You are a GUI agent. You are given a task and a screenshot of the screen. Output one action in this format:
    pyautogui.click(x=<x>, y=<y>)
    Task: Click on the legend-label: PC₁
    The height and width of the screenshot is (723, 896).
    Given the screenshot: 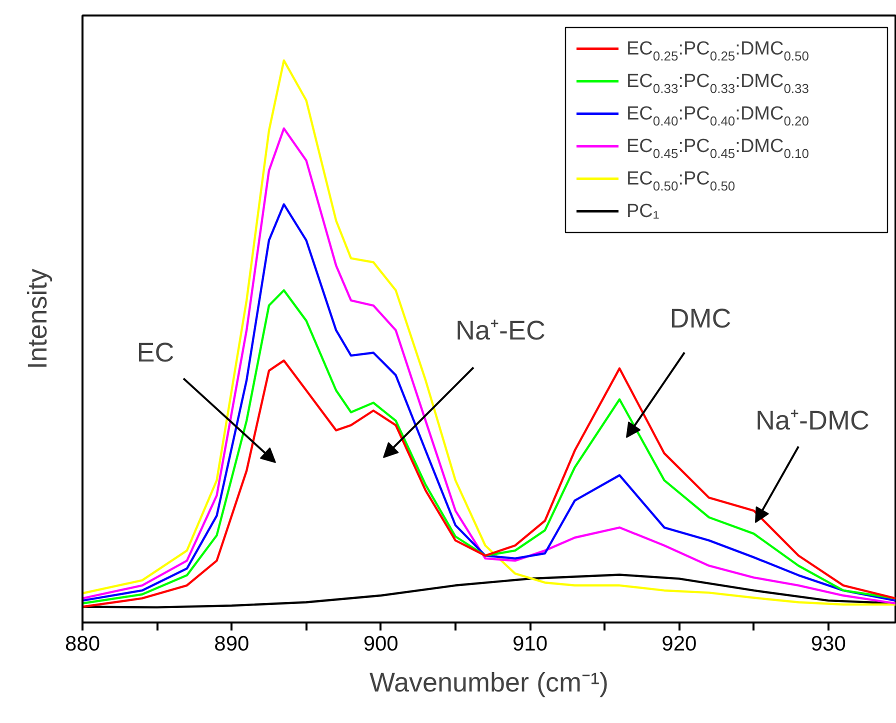 What is the action you would take?
    pyautogui.click(x=643, y=211)
    